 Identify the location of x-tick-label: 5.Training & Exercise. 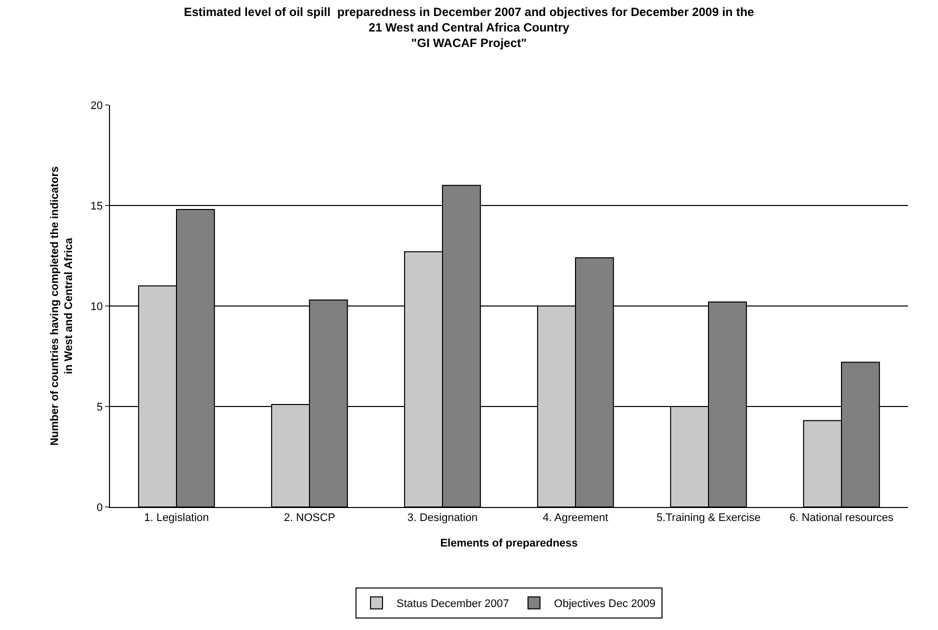
(708, 518).